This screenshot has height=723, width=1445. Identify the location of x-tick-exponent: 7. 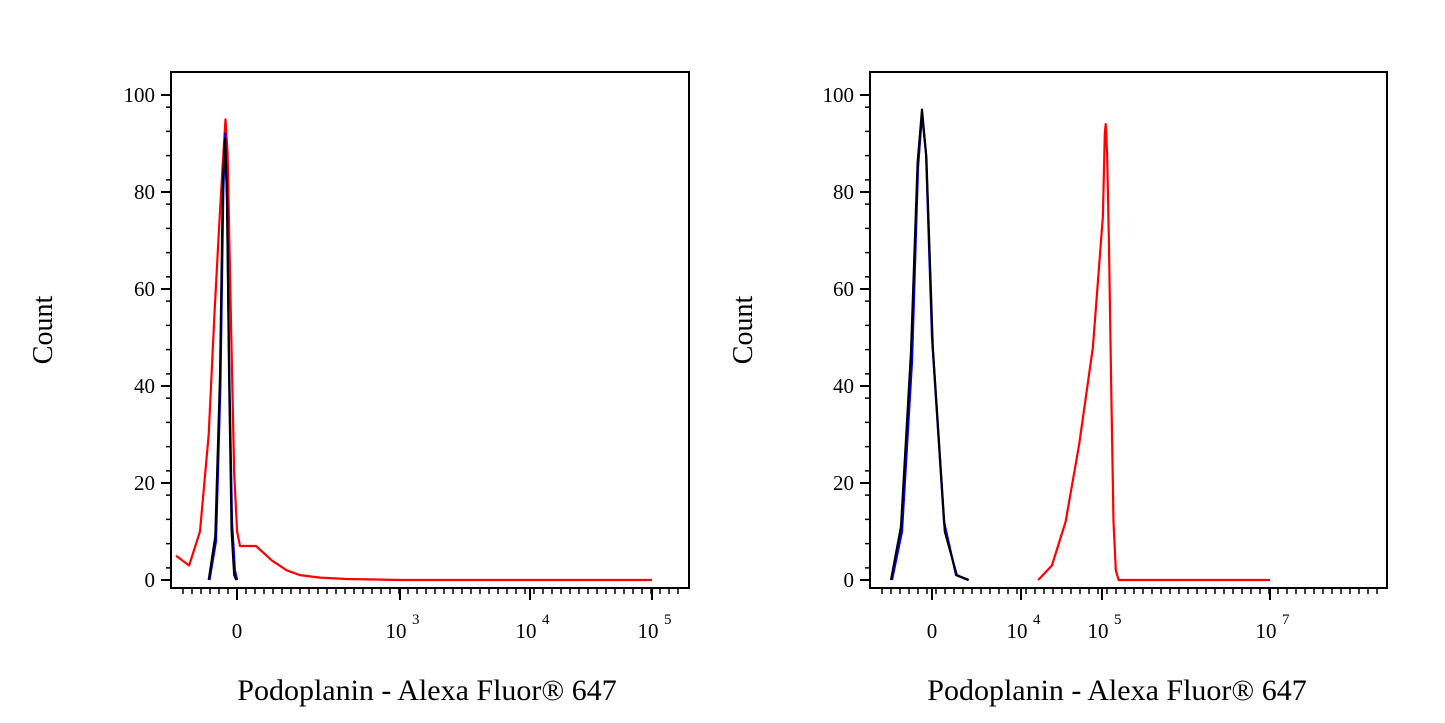
(1286, 620).